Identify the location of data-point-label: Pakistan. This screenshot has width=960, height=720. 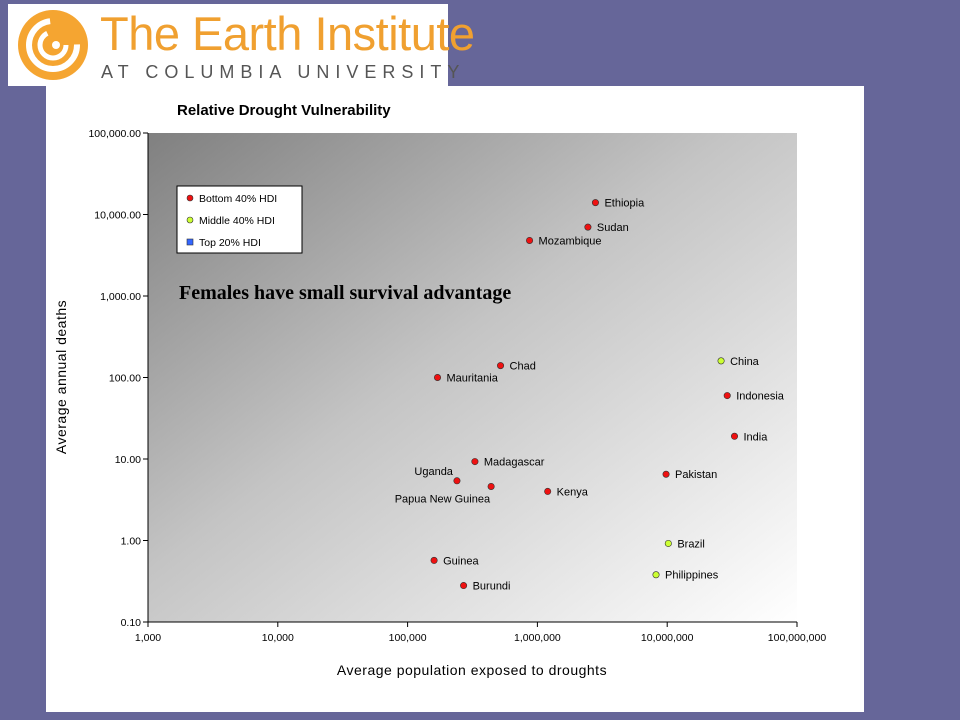
(696, 475).